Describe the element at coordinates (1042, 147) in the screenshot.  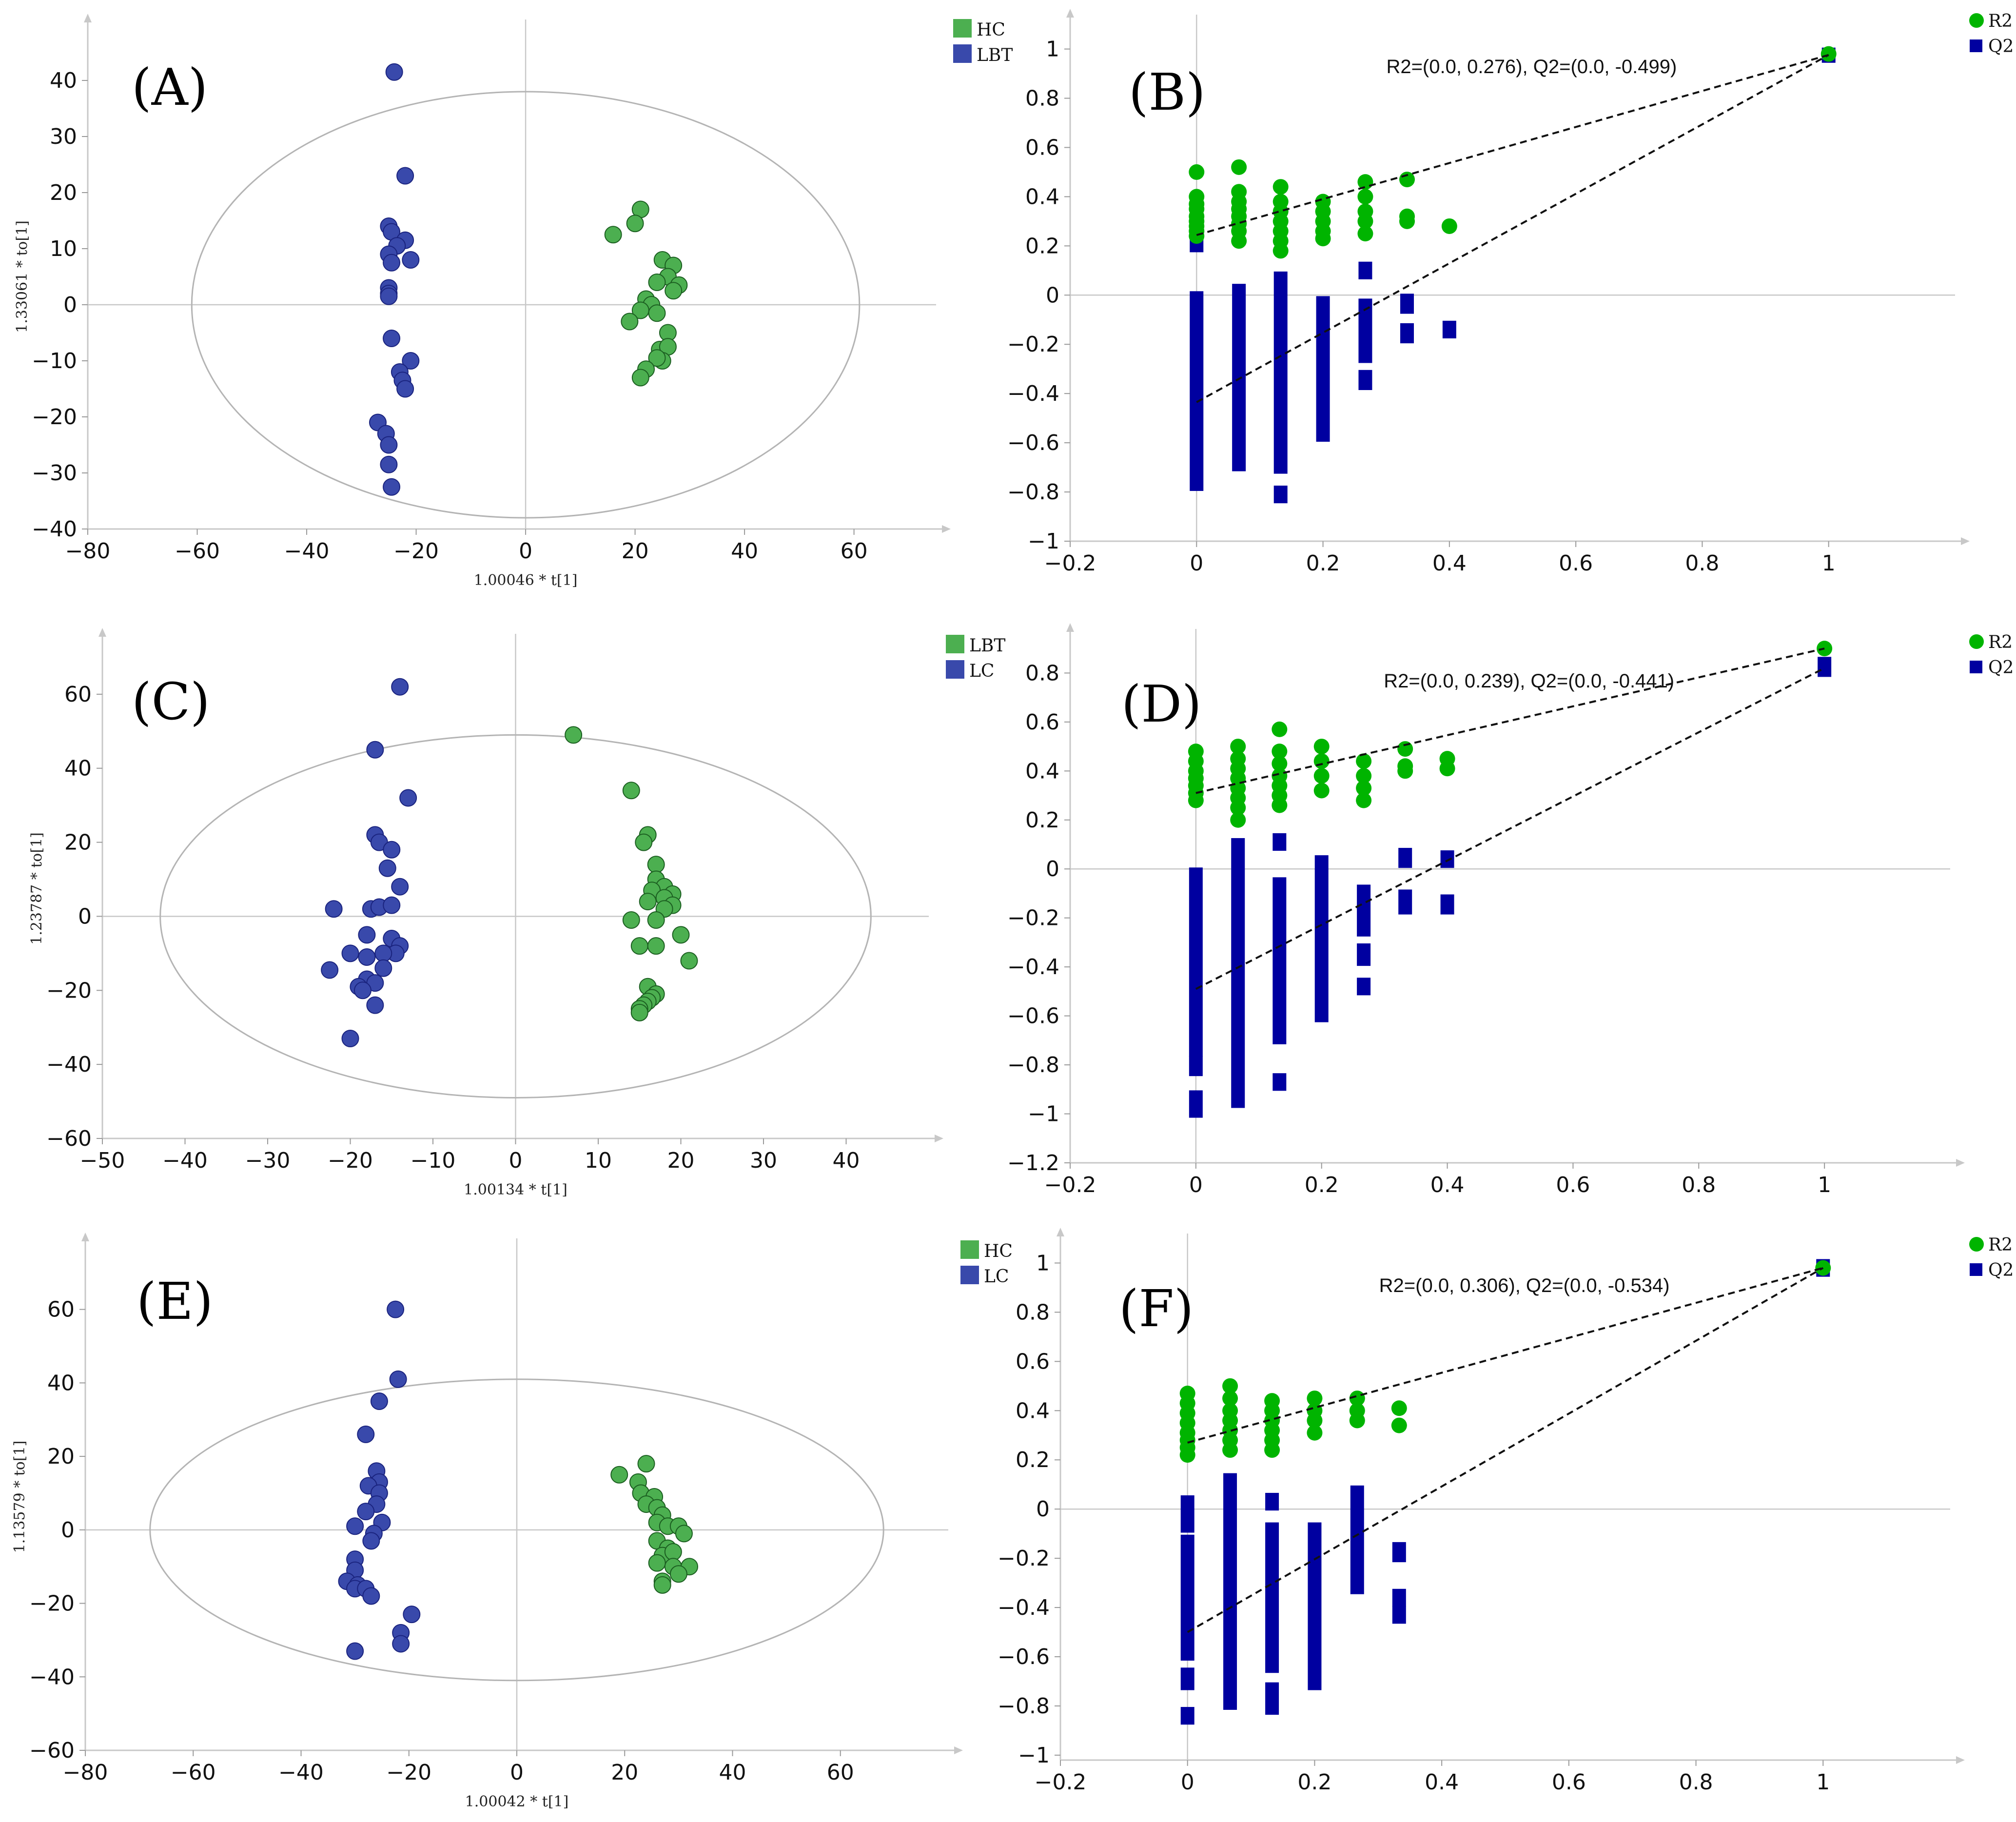
I see `y-tick-label: 0.6` at that location.